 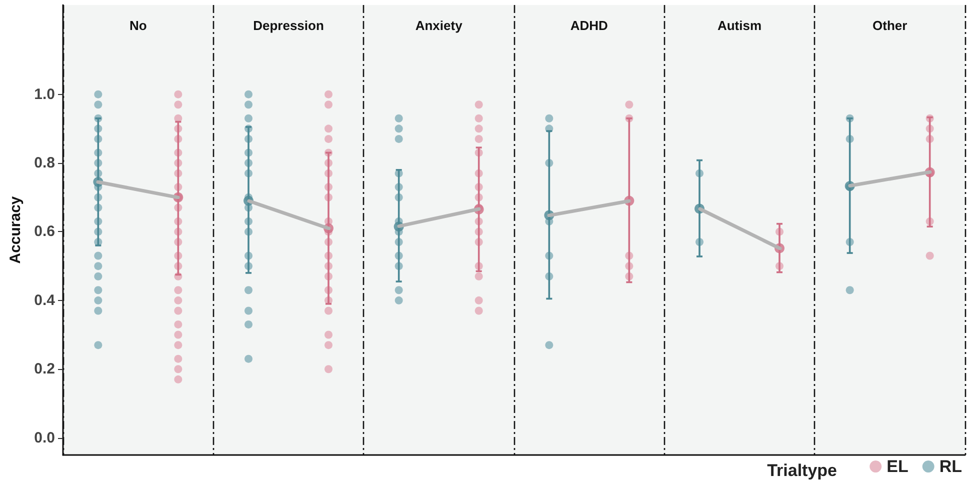 I want to click on x-tick-label: Other, so click(x=890, y=25).